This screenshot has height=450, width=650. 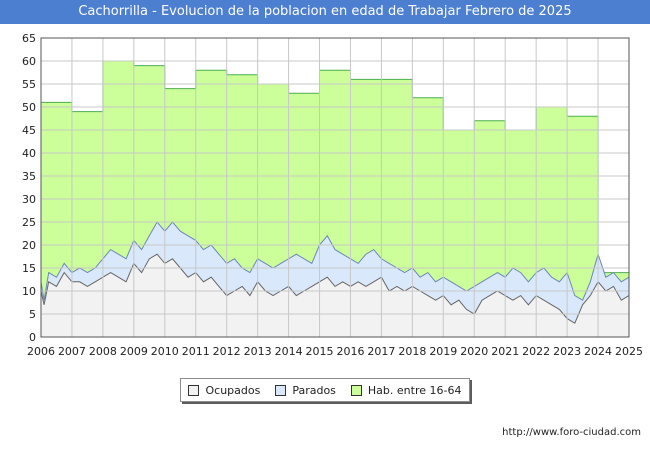 What do you see at coordinates (320, 351) in the screenshot?
I see `x-tick-label: 2015` at bounding box center [320, 351].